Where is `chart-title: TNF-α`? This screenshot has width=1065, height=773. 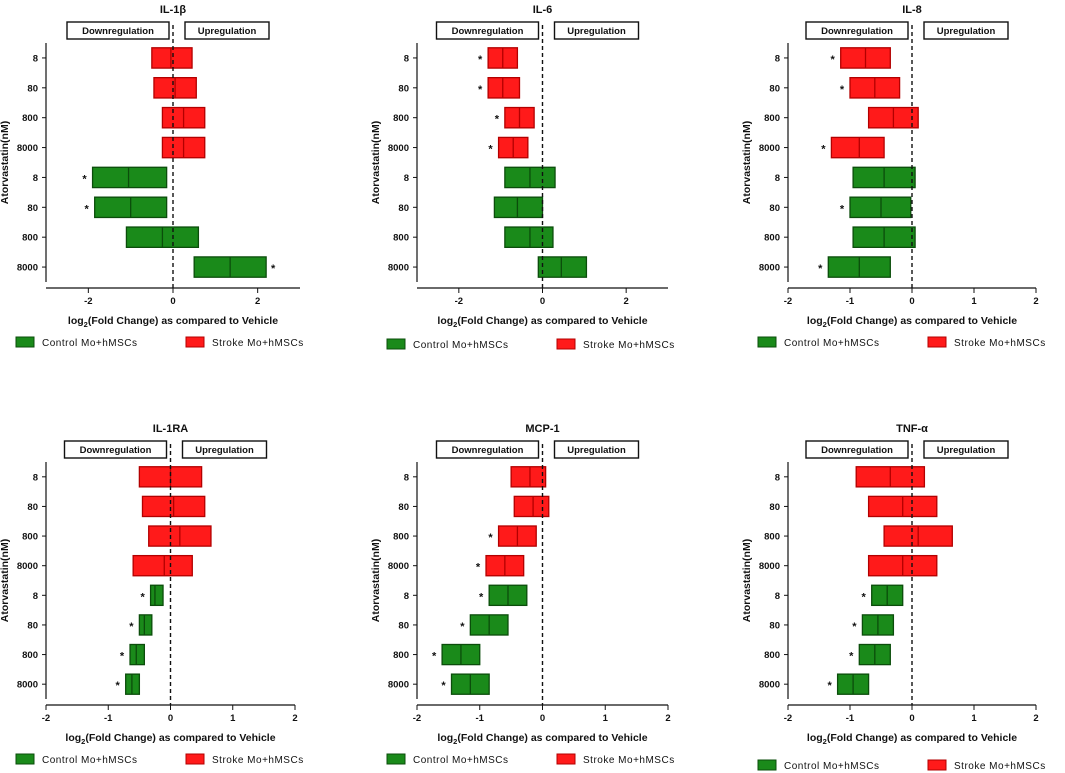 chart-title: TNF-α is located at coordinates (912, 429).